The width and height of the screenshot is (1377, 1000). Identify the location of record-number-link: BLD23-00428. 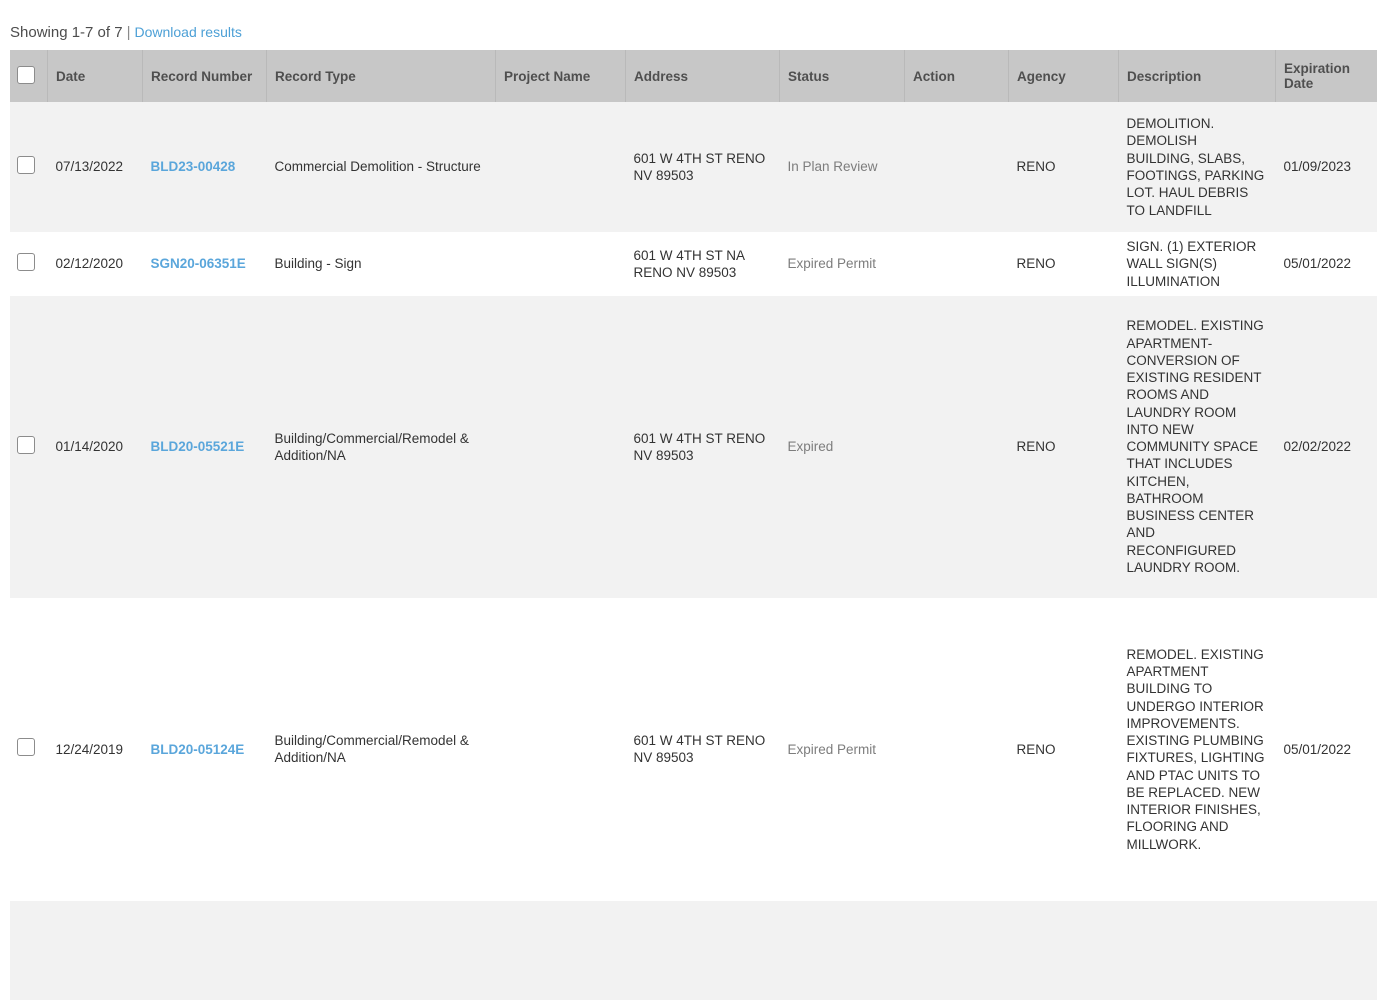
(193, 167).